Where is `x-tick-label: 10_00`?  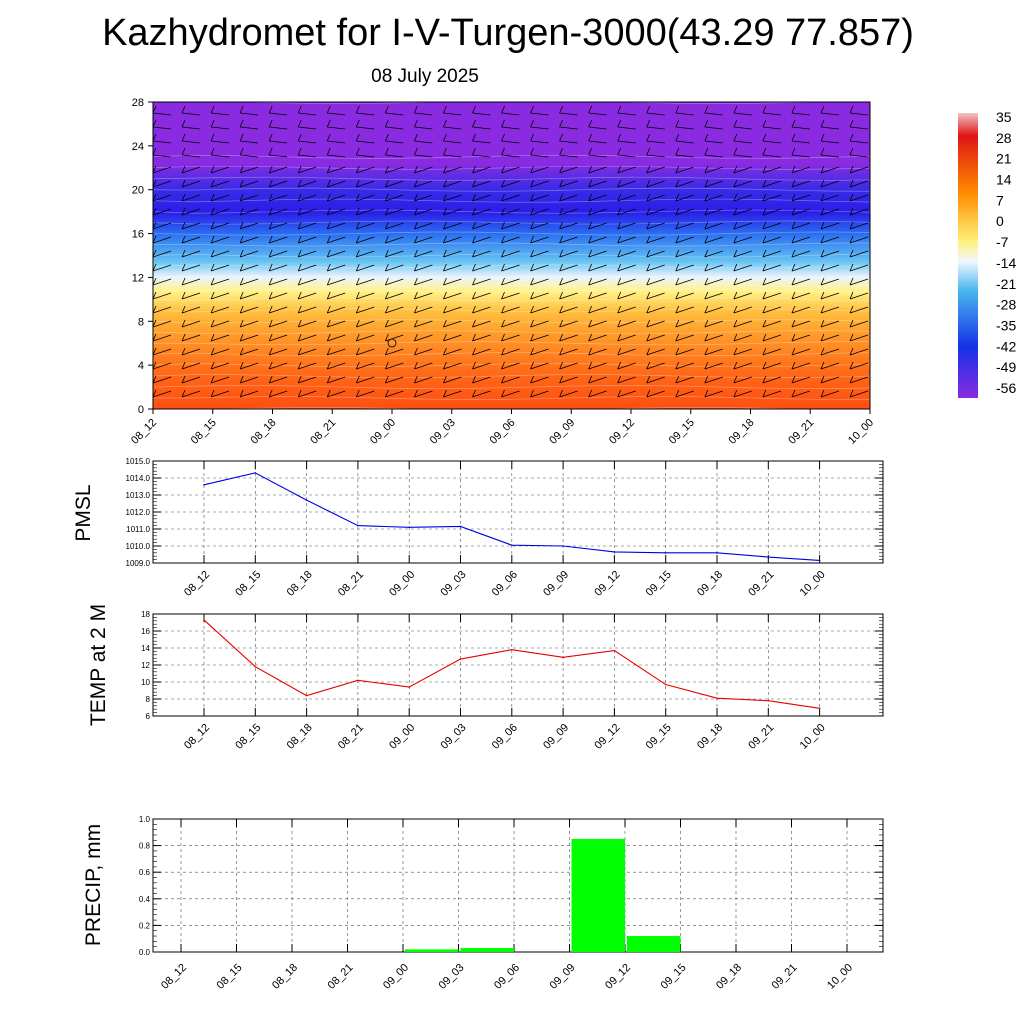 x-tick-label: 10_00 is located at coordinates (813, 737).